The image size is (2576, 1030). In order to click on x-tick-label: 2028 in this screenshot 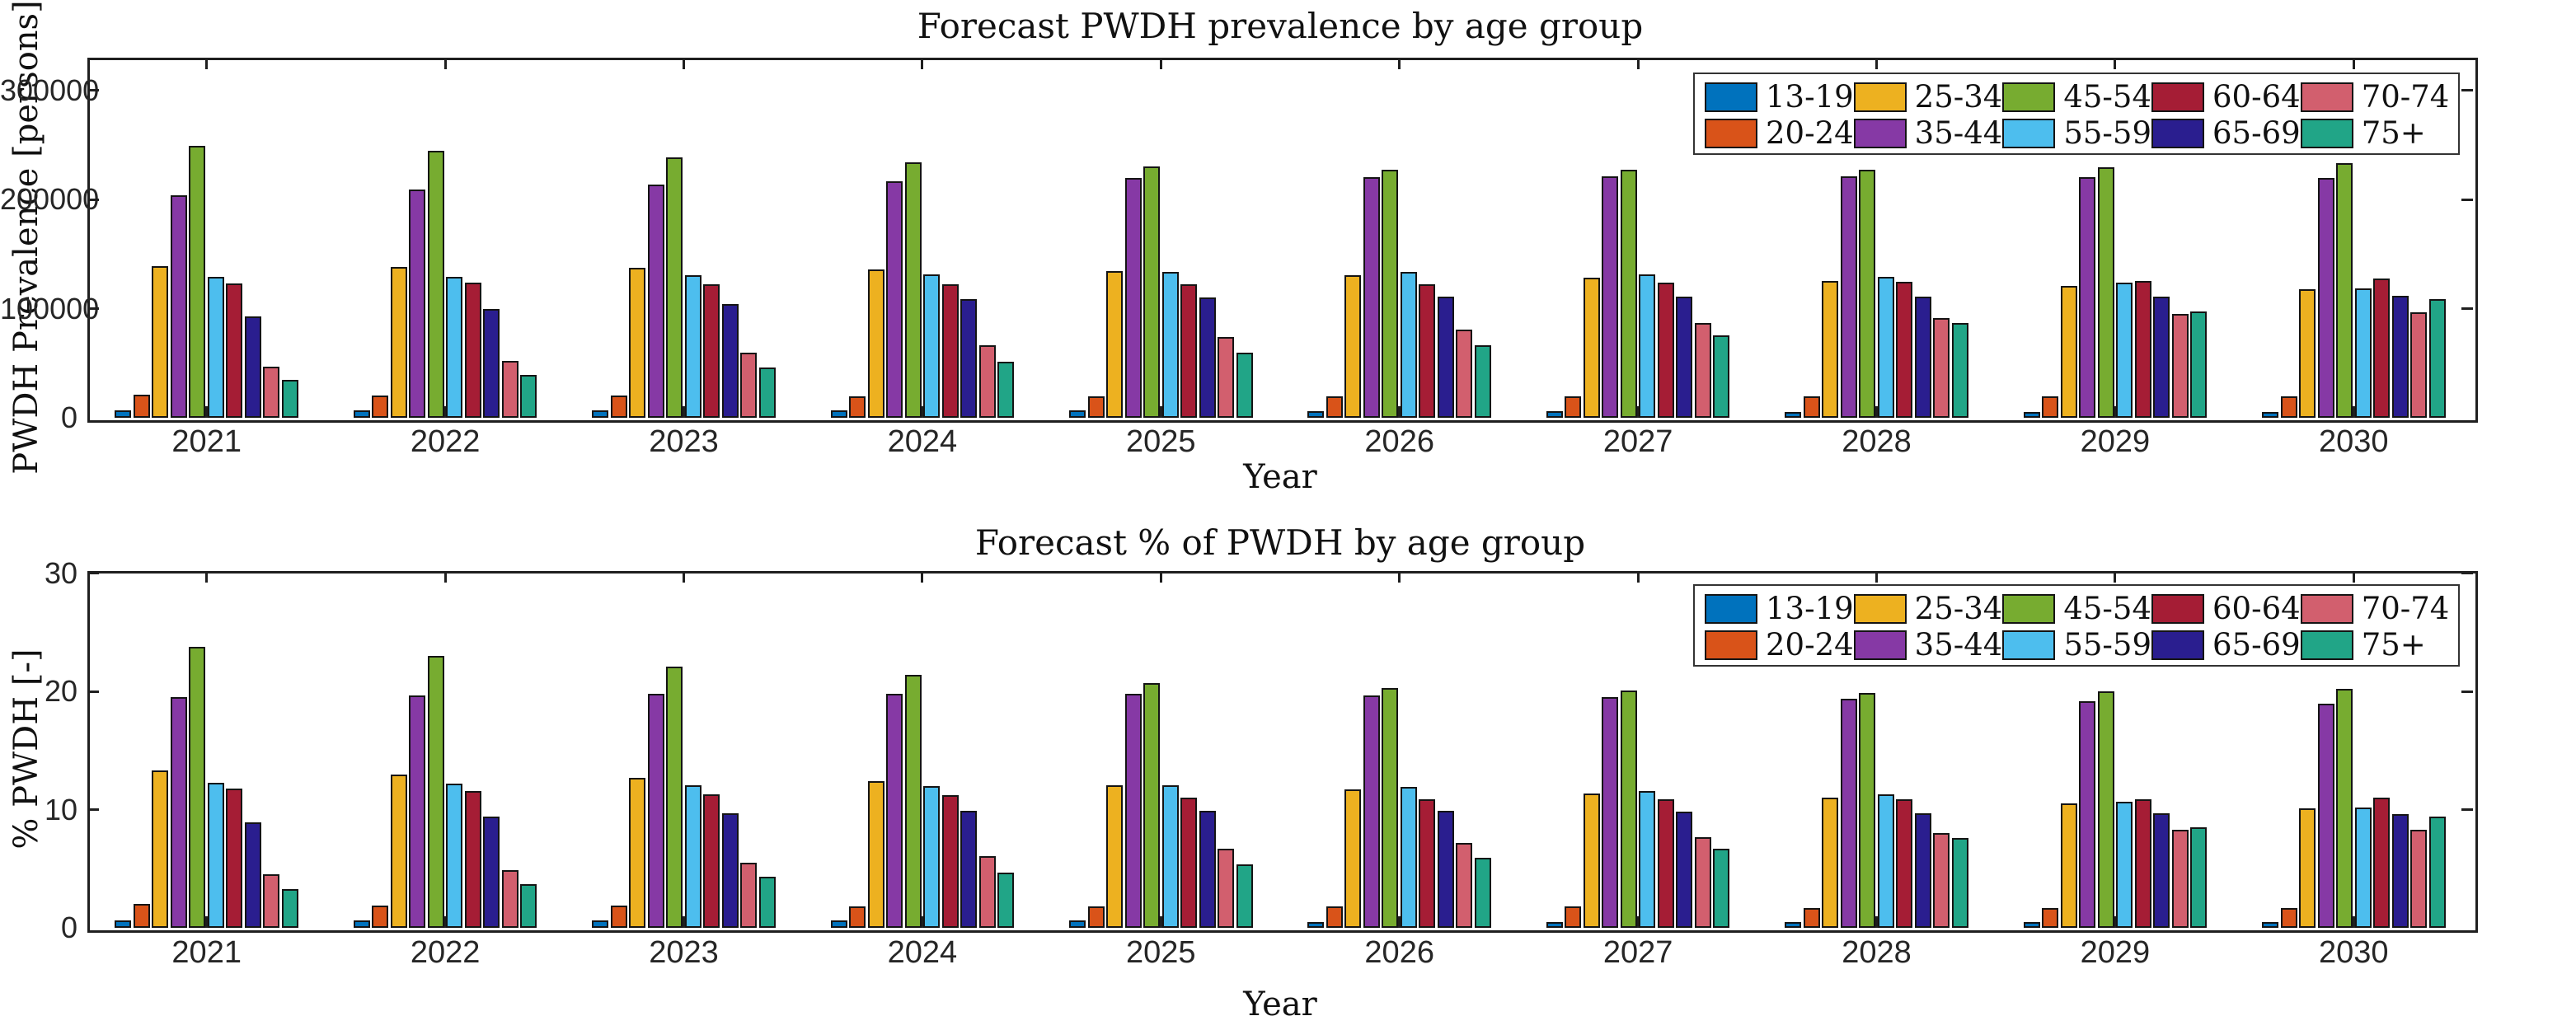, I will do `click(1877, 952)`.